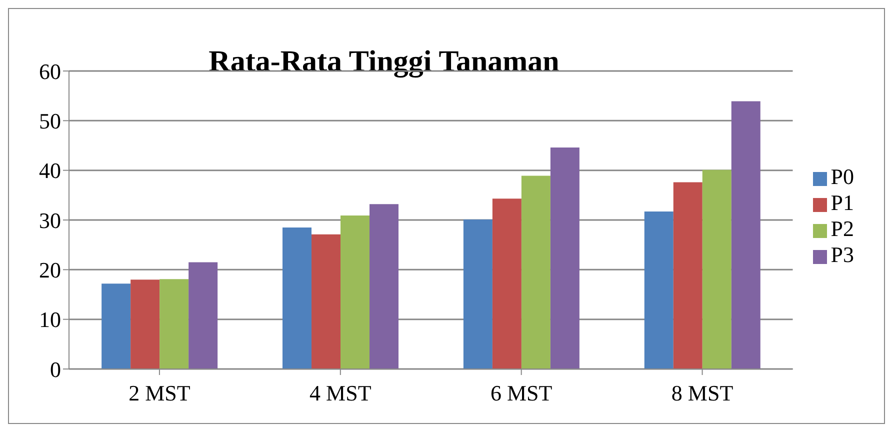  Describe the element at coordinates (842, 228) in the screenshot. I see `legend-label: P2` at that location.